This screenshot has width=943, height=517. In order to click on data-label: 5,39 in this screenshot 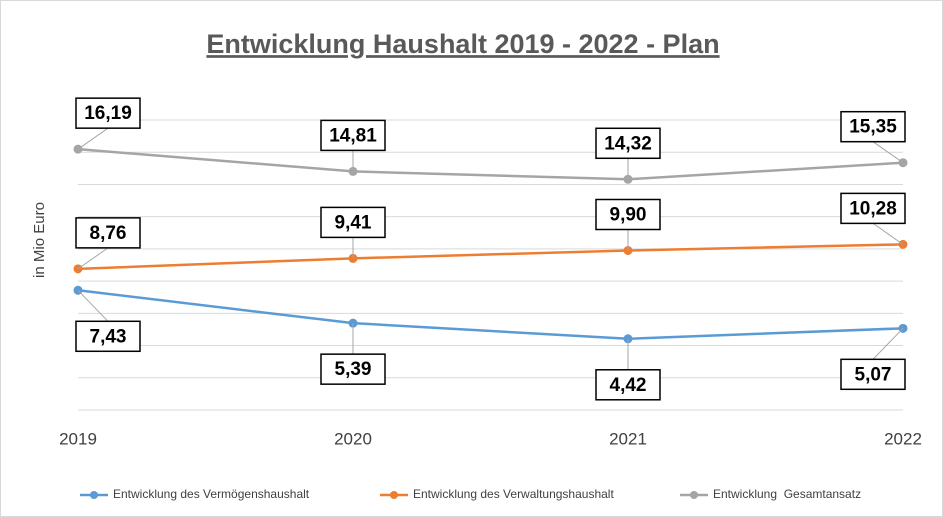, I will do `click(353, 369)`.